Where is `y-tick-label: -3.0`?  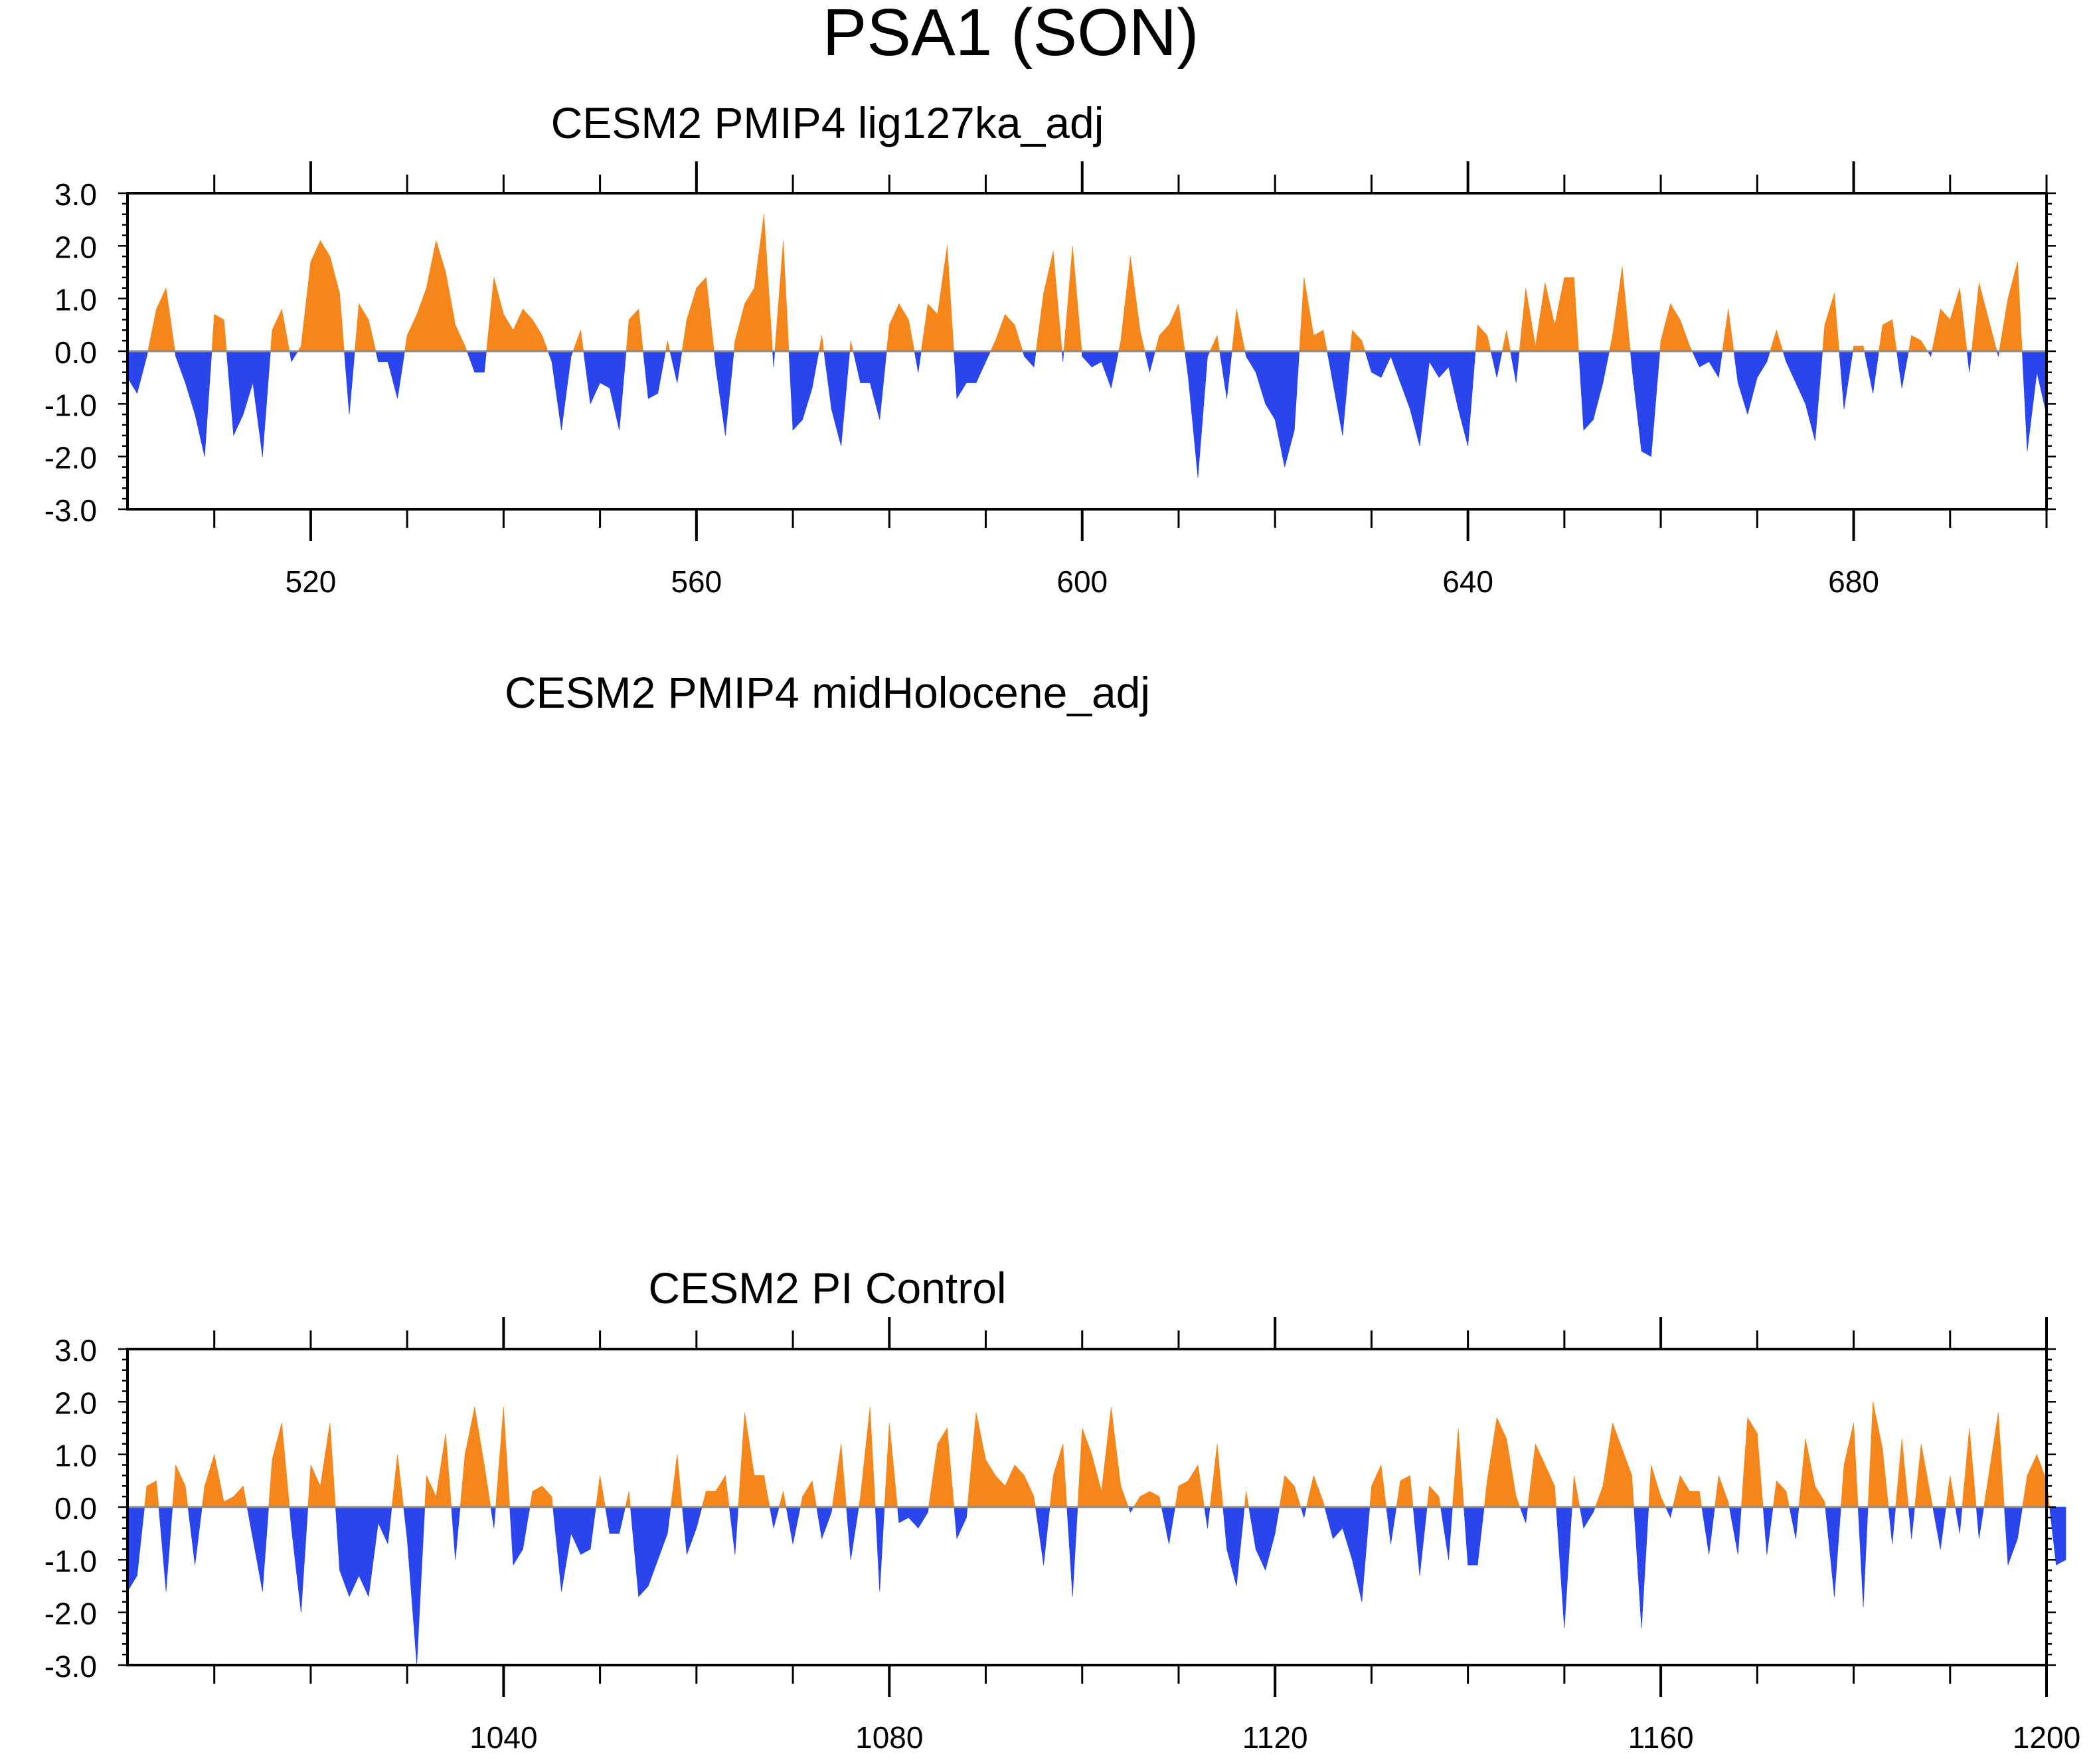
y-tick-label: -3.0 is located at coordinates (70, 510).